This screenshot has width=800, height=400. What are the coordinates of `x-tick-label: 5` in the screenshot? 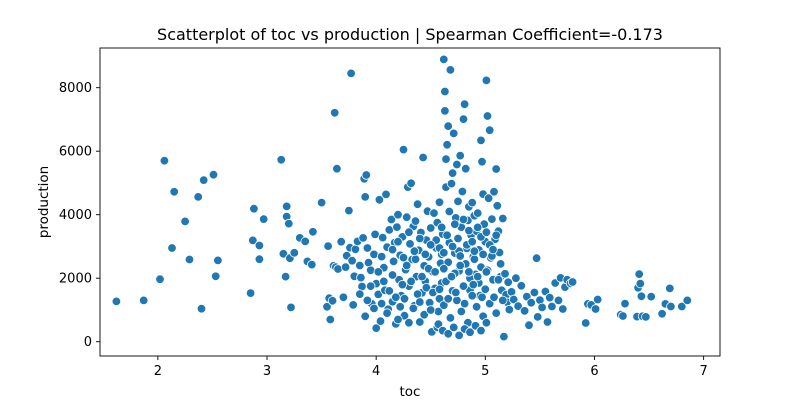 It's located at (485, 371).